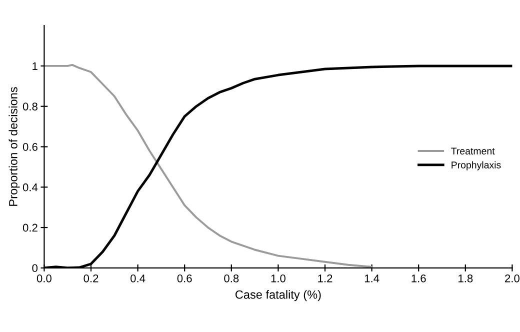 This screenshot has height=332, width=520. I want to click on x-tick-label: 2.0, so click(512, 278).